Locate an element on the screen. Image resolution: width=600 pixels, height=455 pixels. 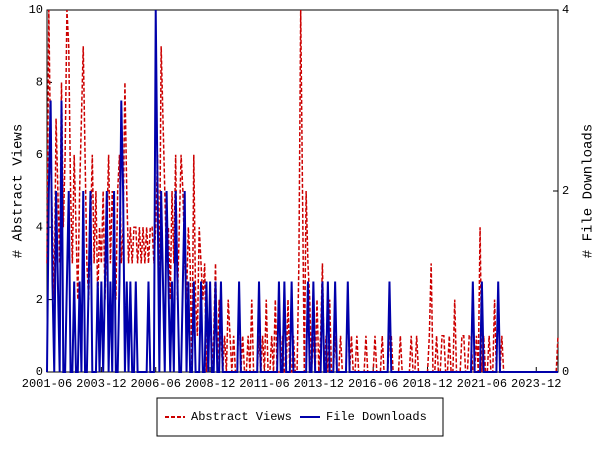
y2-tick-label: 4 is located at coordinates (565, 10).